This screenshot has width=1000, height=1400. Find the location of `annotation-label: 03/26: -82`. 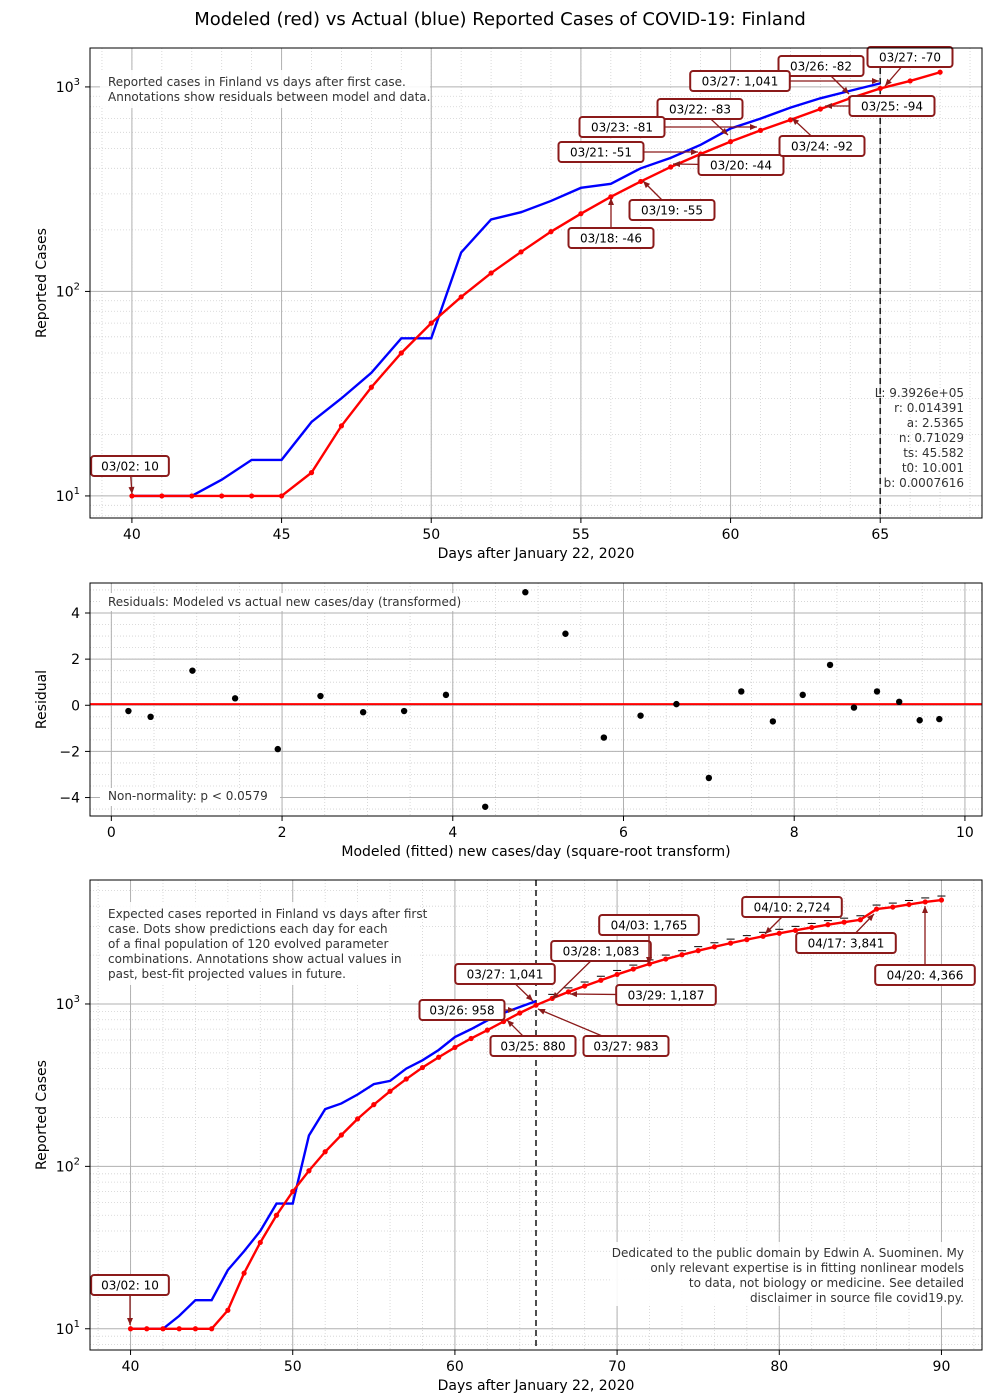

annotation-label: 03/26: -82 is located at coordinates (821, 67).